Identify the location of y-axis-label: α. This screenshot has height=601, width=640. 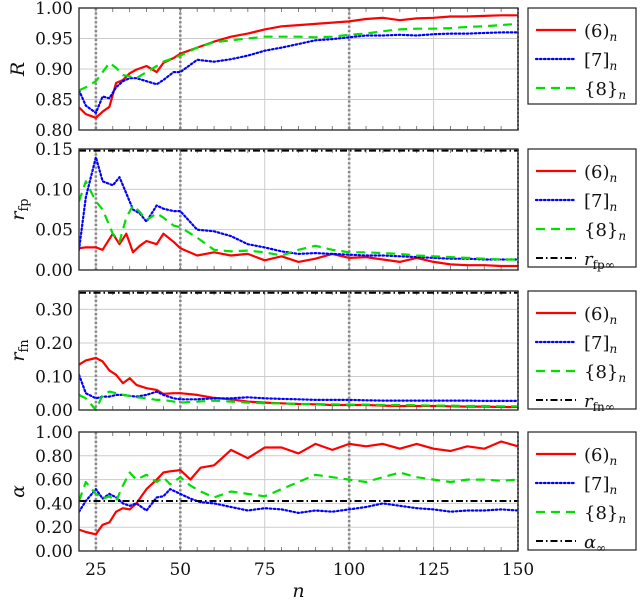
(18, 491).